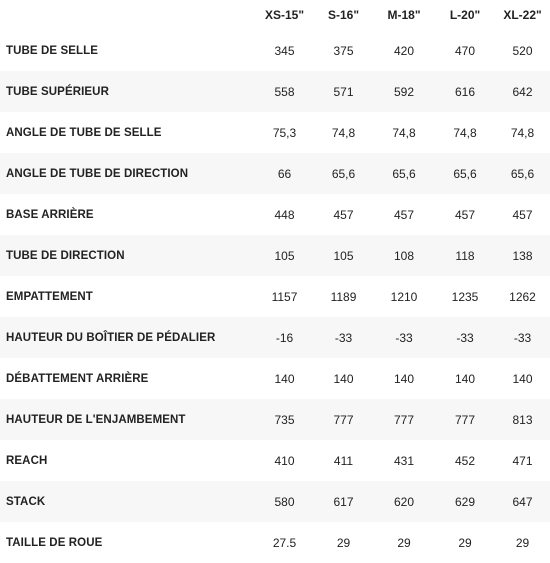 Image resolution: width=550 pixels, height=563 pixels. What do you see at coordinates (343, 214) in the screenshot?
I see `value-cell-s: 457` at bounding box center [343, 214].